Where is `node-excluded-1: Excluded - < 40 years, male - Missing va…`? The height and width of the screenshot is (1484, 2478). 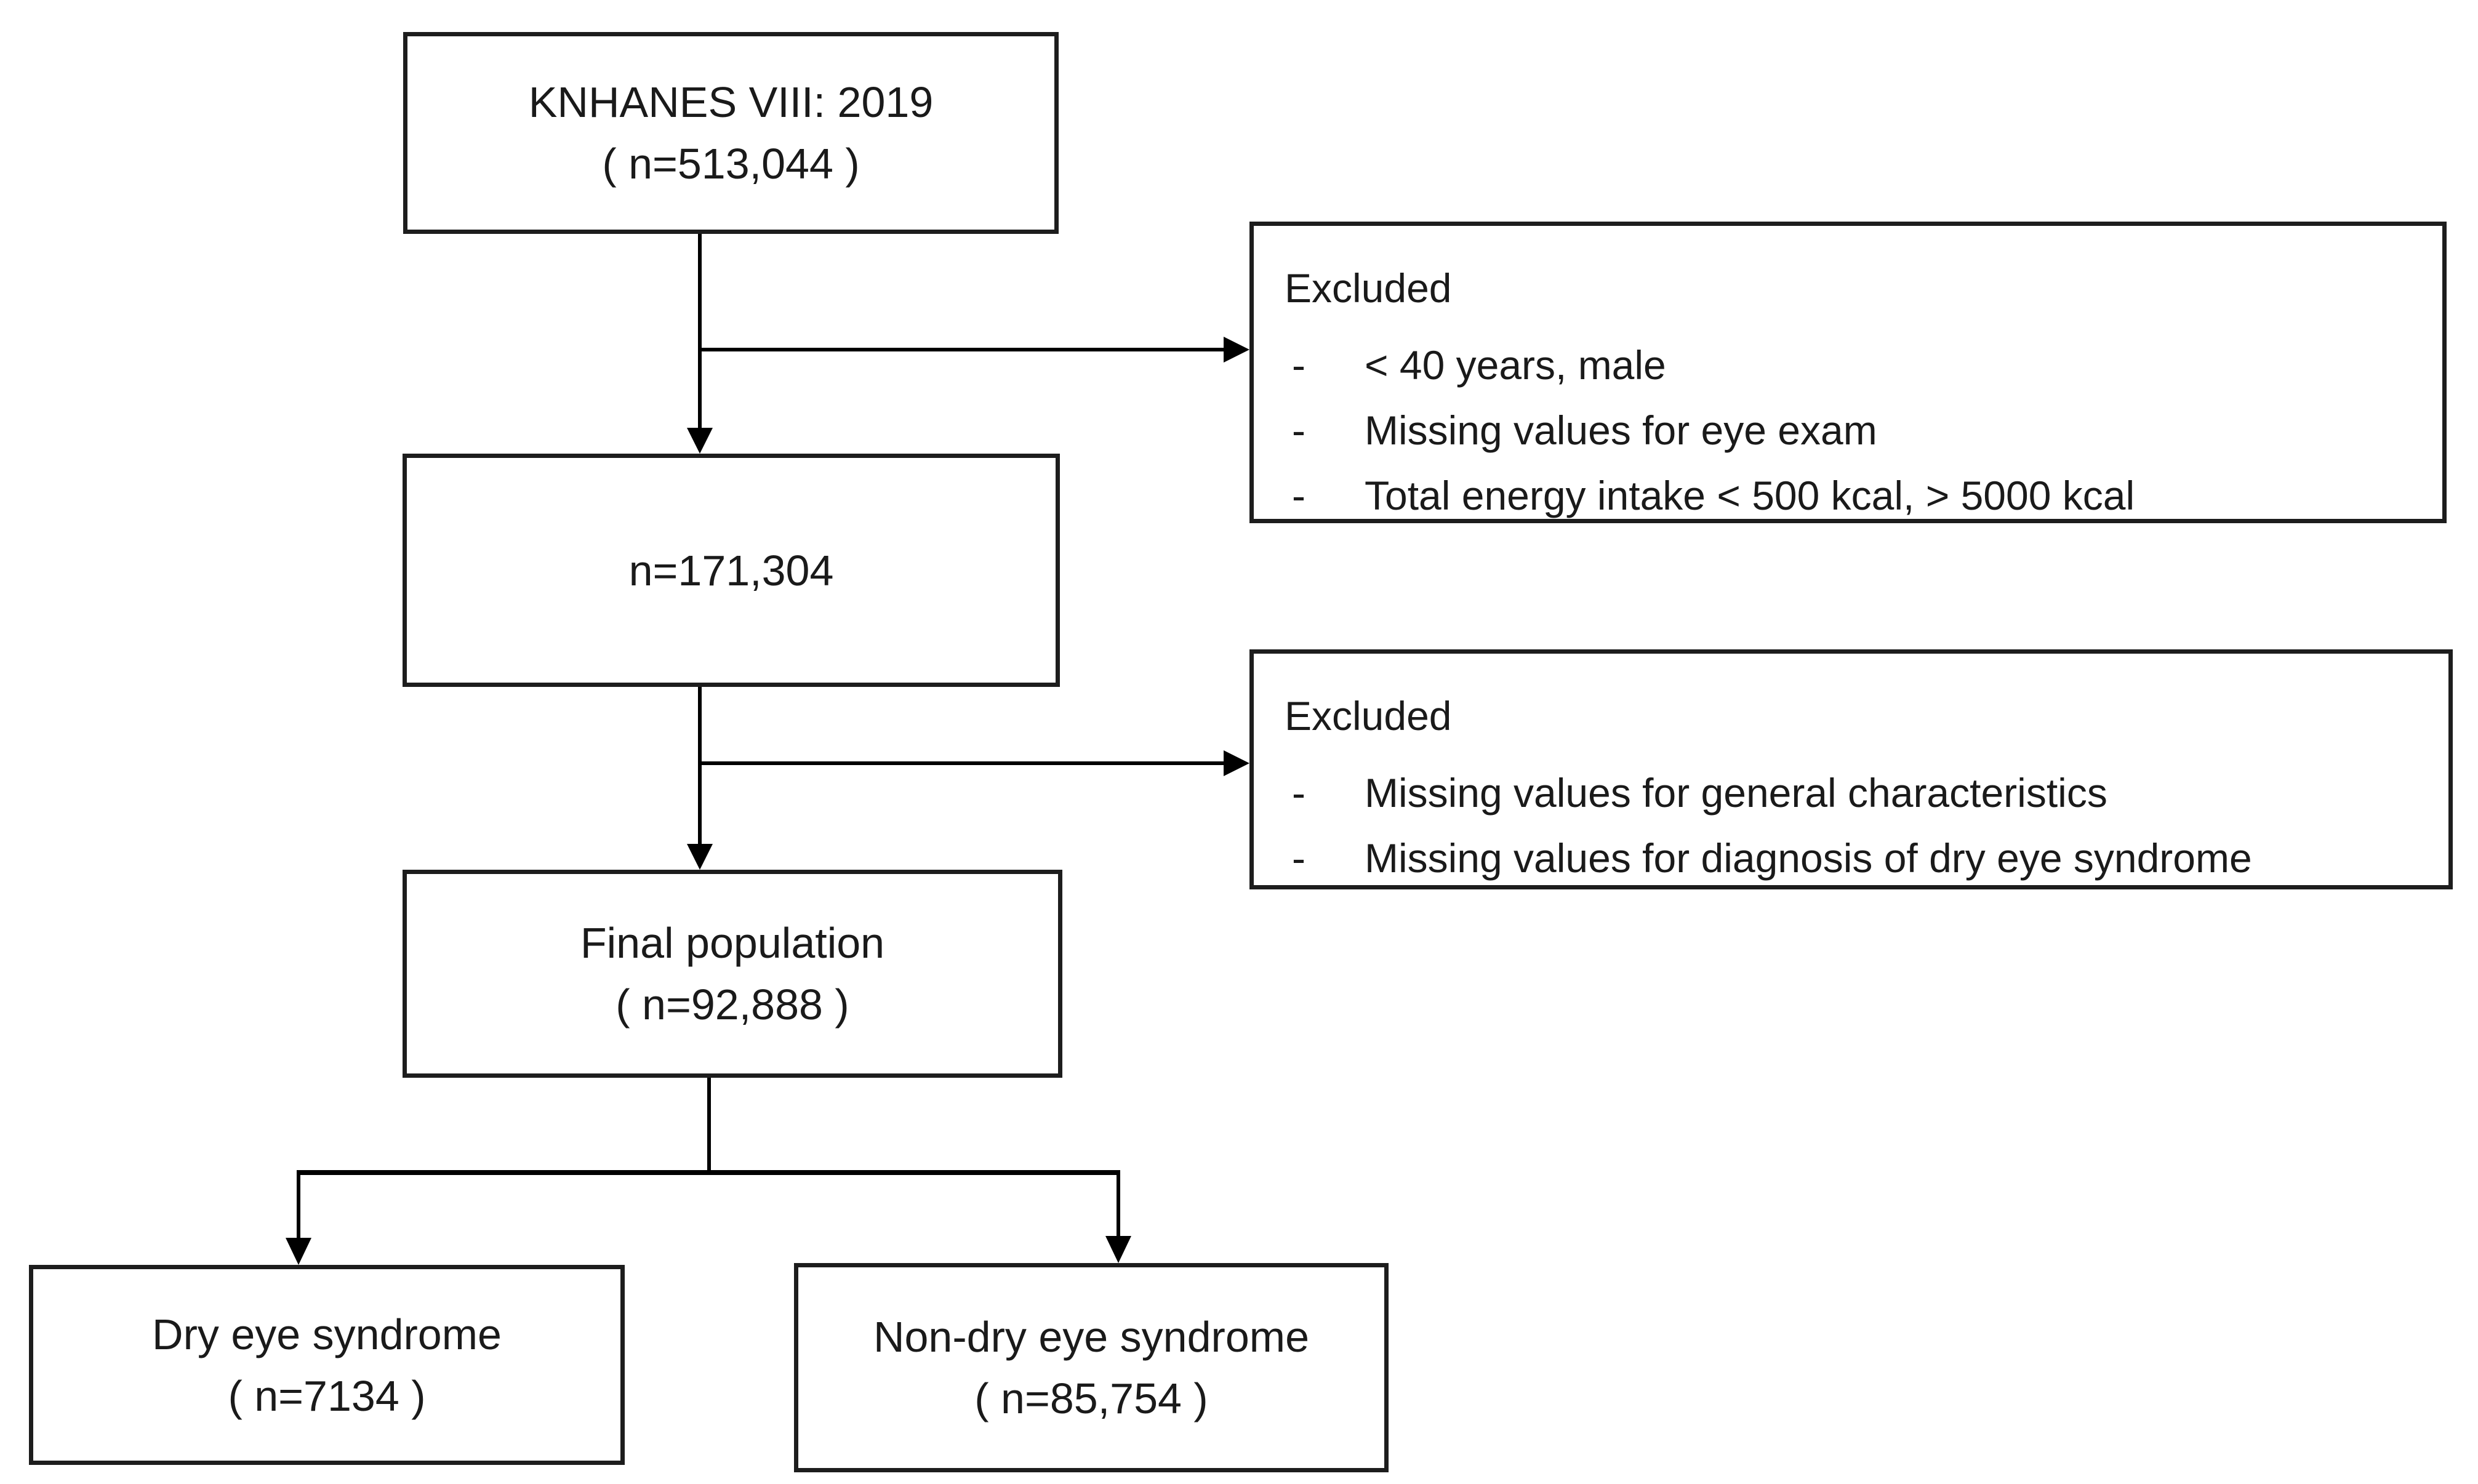
node-excluded-1: Excluded - < 40 years, male - Missing va… is located at coordinates (1848, 372).